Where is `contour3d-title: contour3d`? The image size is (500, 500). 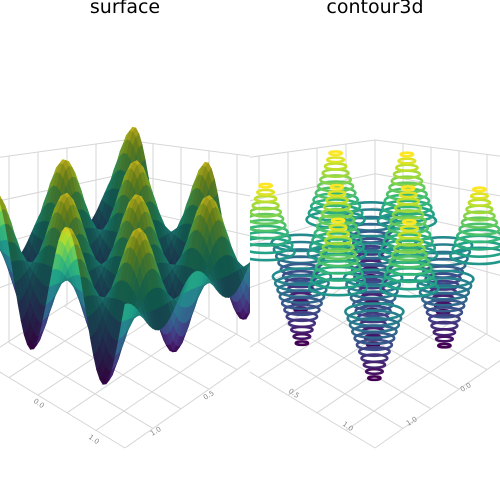
contour3d-title: contour3d is located at coordinates (375, 9).